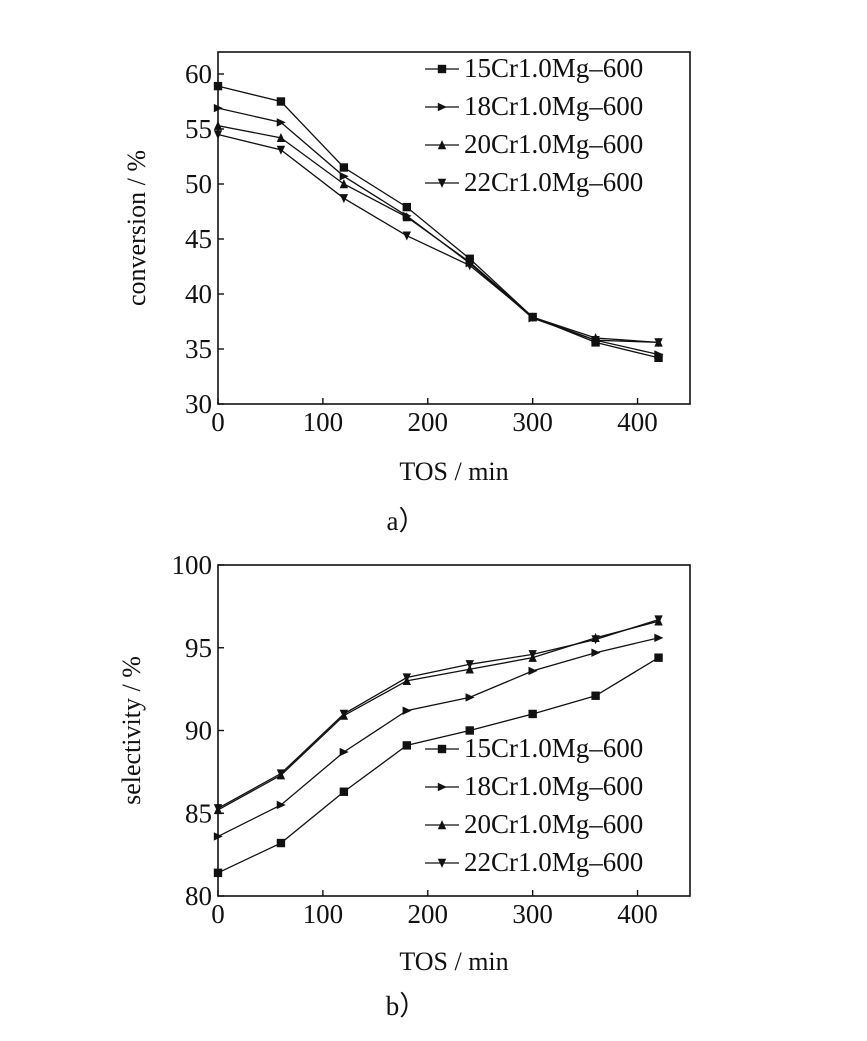 The height and width of the screenshot is (1041, 867). Describe the element at coordinates (553, 824) in the screenshot. I see `chart-b-legend-label: 20Cr1.0Mg–600` at that location.